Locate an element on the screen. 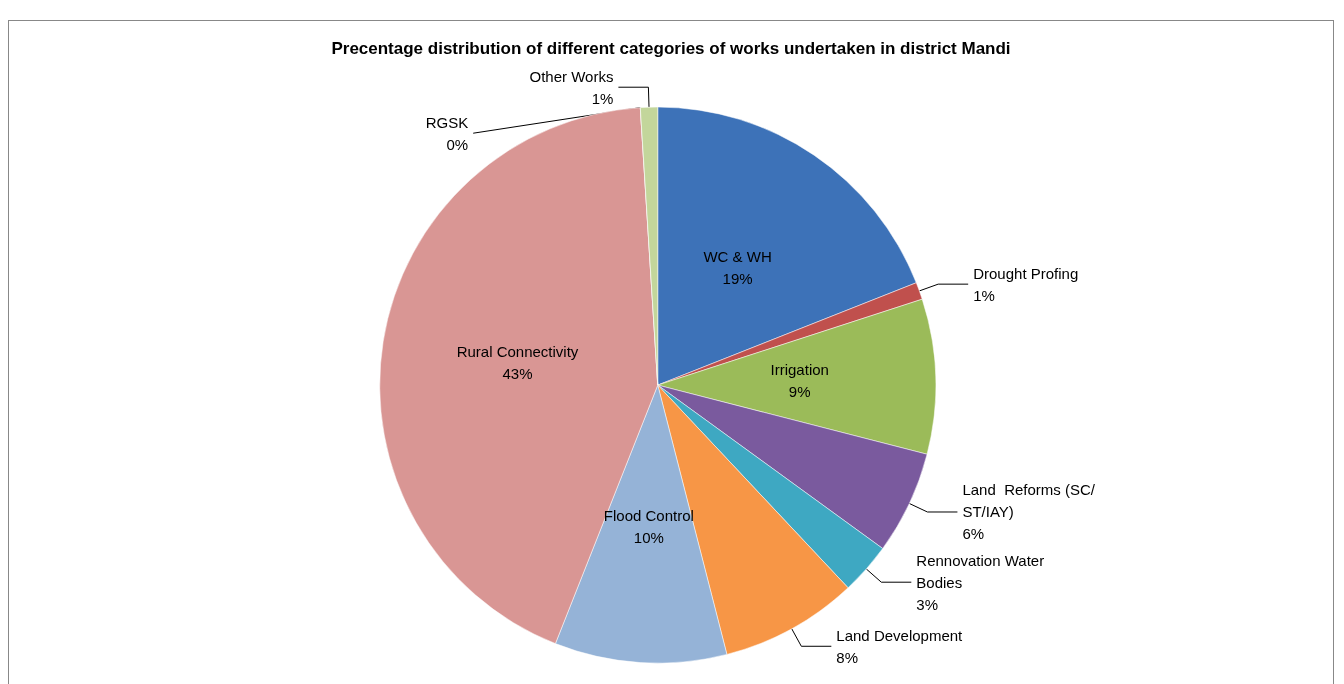 The width and height of the screenshot is (1344, 684). category-label: RGSK is located at coordinates (447, 122).